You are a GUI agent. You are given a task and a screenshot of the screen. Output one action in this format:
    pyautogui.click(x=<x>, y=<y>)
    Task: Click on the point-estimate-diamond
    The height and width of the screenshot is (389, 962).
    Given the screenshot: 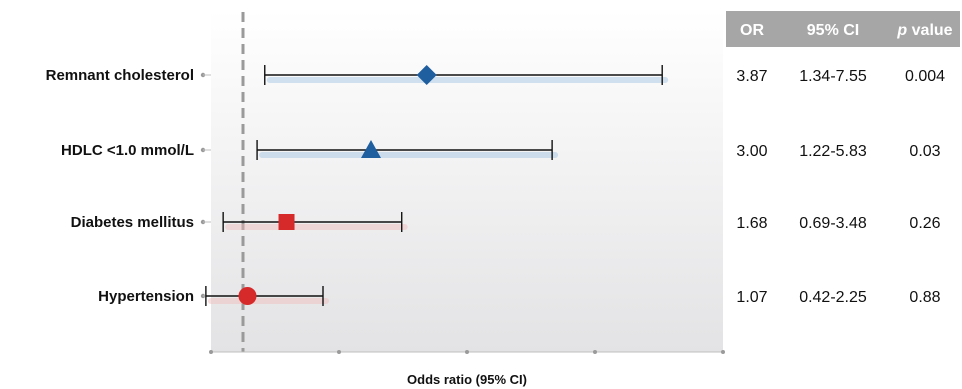 What is the action you would take?
    pyautogui.click(x=426, y=75)
    